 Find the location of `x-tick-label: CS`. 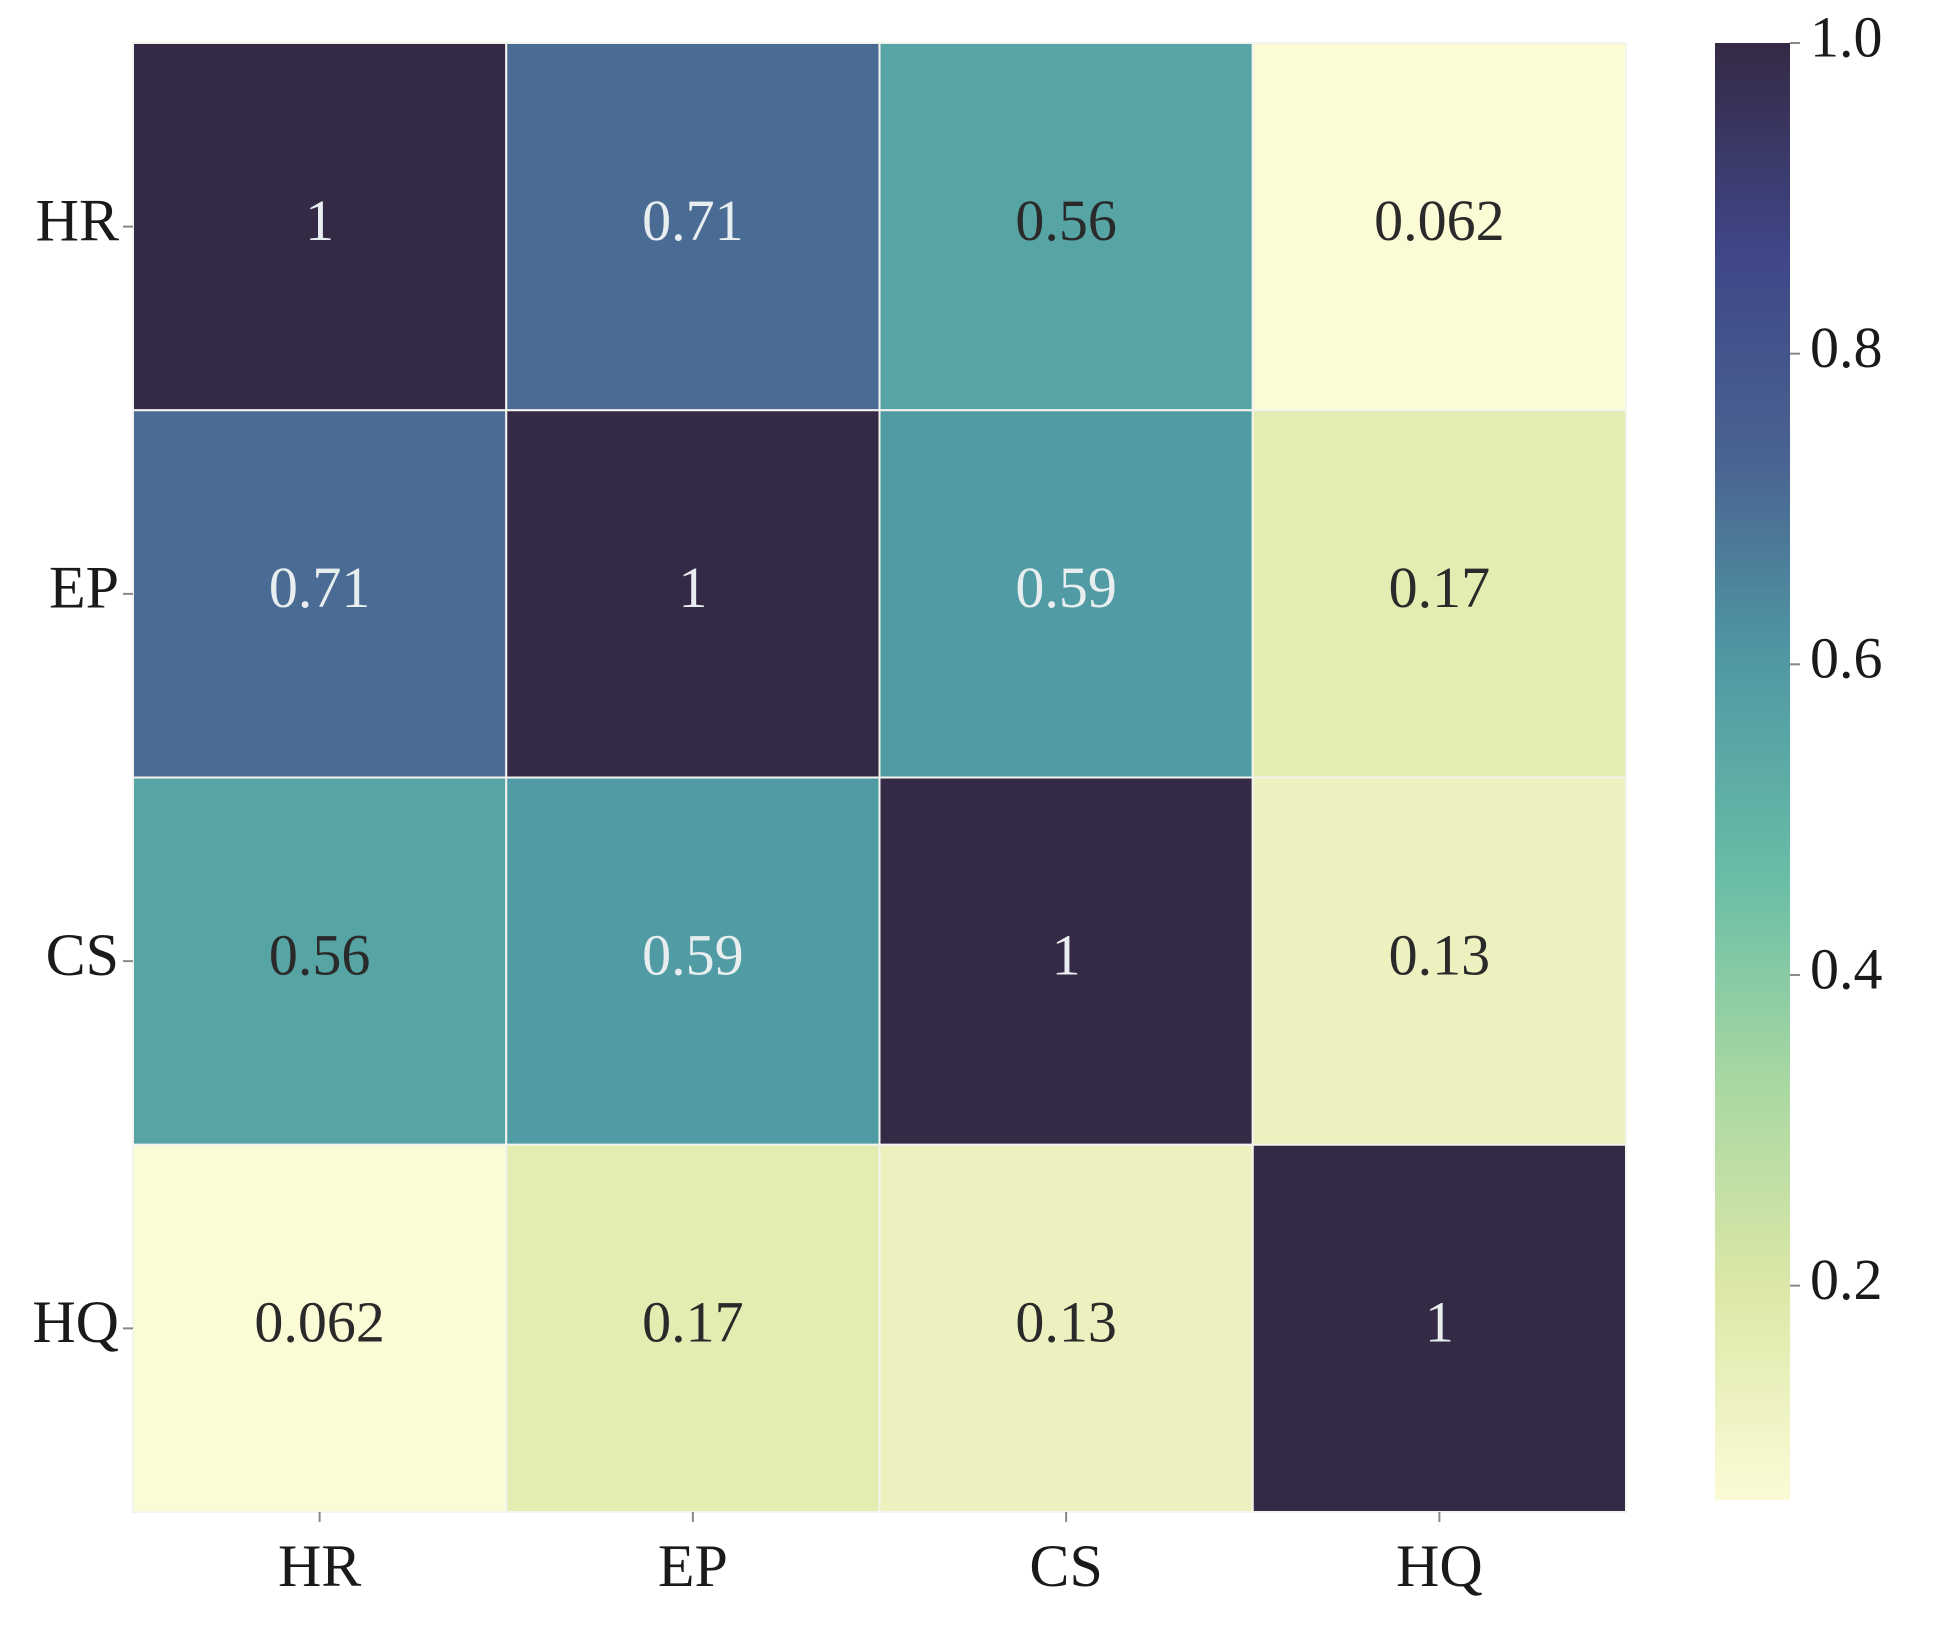

x-tick-label: CS is located at coordinates (1065, 1566).